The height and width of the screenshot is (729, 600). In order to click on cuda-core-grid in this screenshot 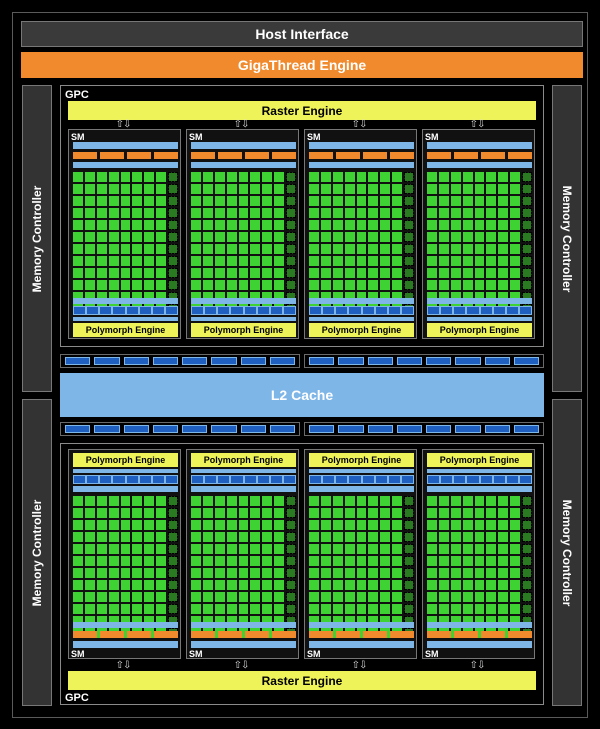, I will do `click(479, 567)`.